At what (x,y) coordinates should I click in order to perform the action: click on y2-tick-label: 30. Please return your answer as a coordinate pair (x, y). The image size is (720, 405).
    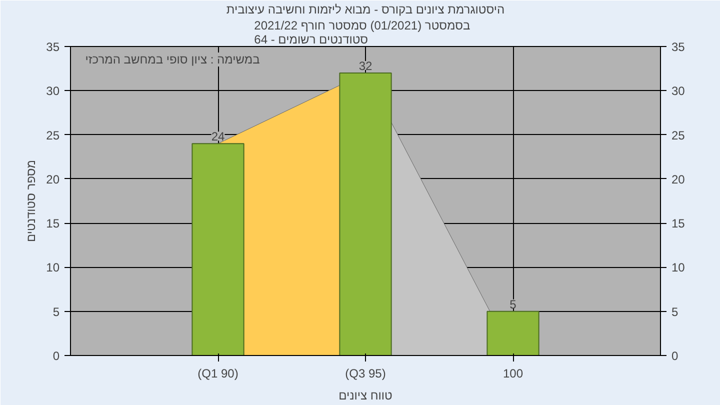
    Looking at the image, I should click on (679, 91).